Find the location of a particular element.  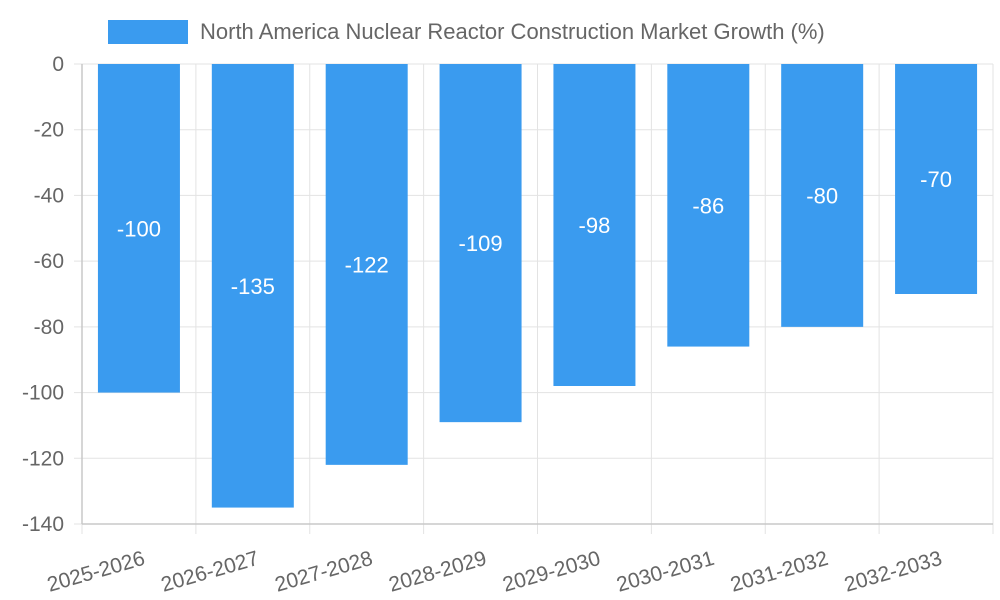

x-tick-label: 2029-2030 is located at coordinates (551, 572).